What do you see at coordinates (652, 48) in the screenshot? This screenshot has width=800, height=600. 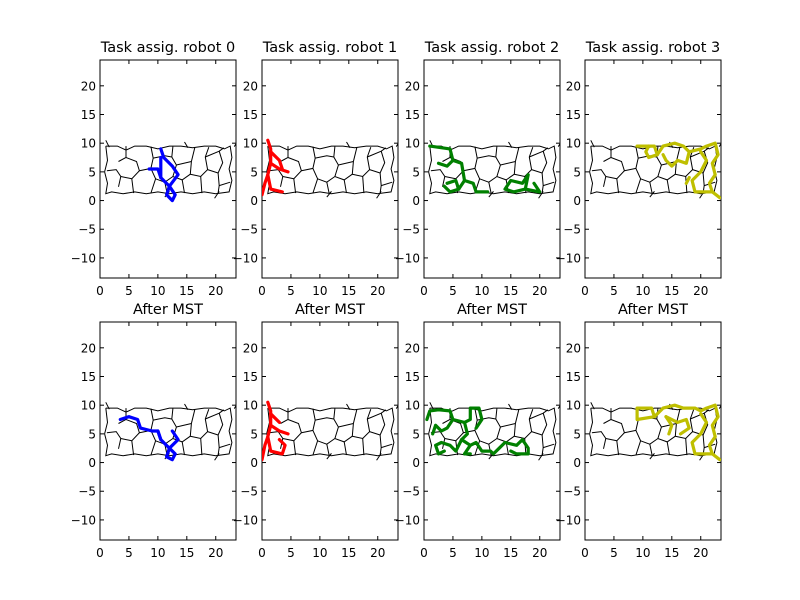 I see `subplot-title: Task assig. robot 3` at bounding box center [652, 48].